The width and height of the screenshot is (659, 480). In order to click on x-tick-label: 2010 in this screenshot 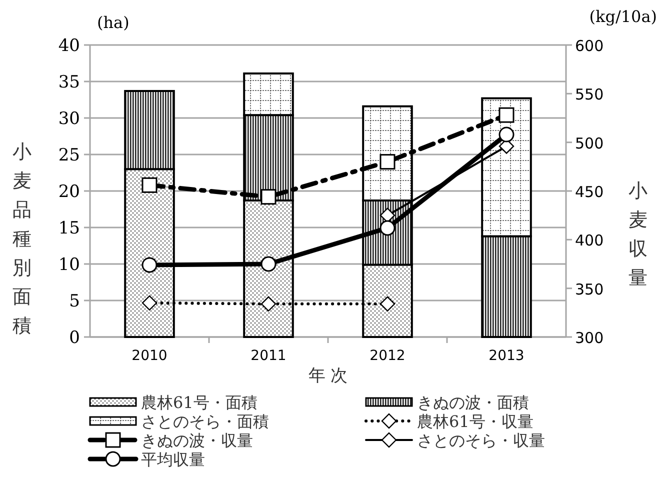, I will do `click(150, 356)`.